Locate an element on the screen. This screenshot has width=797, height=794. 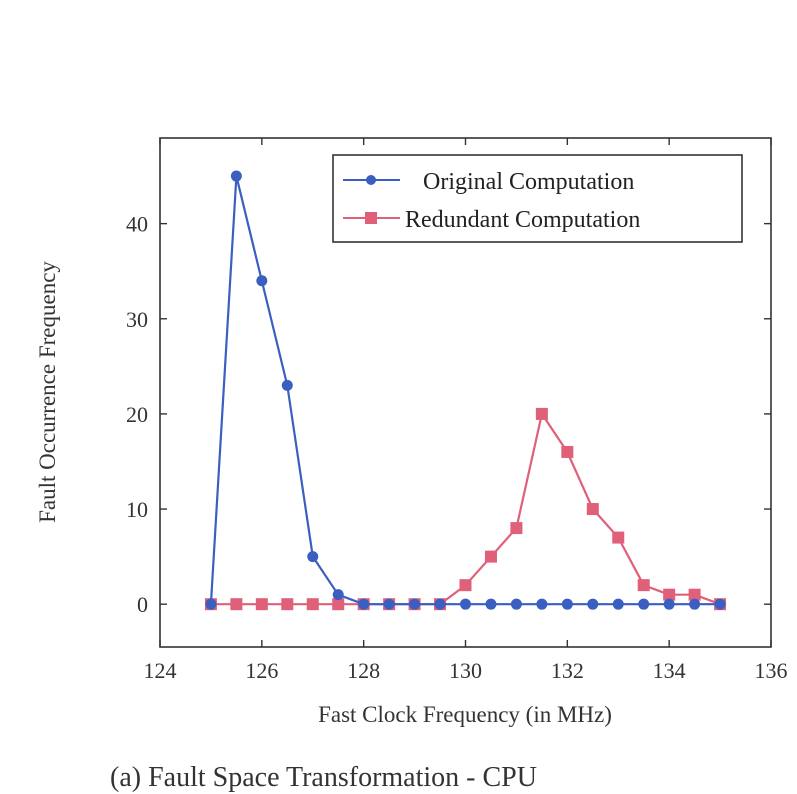
y-tick-label: 40 is located at coordinates (137, 224).